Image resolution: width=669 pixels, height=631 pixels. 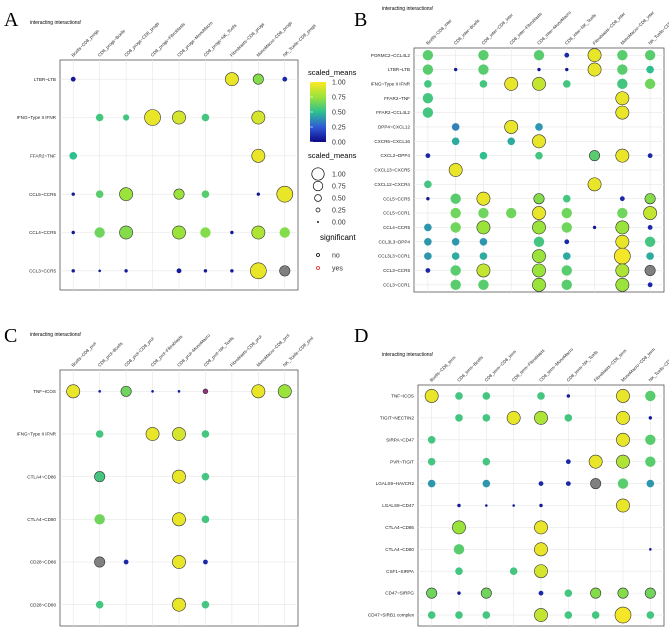 I want to click on y-tick-label: TIGIT~NECTIN2, so click(x=397, y=417).